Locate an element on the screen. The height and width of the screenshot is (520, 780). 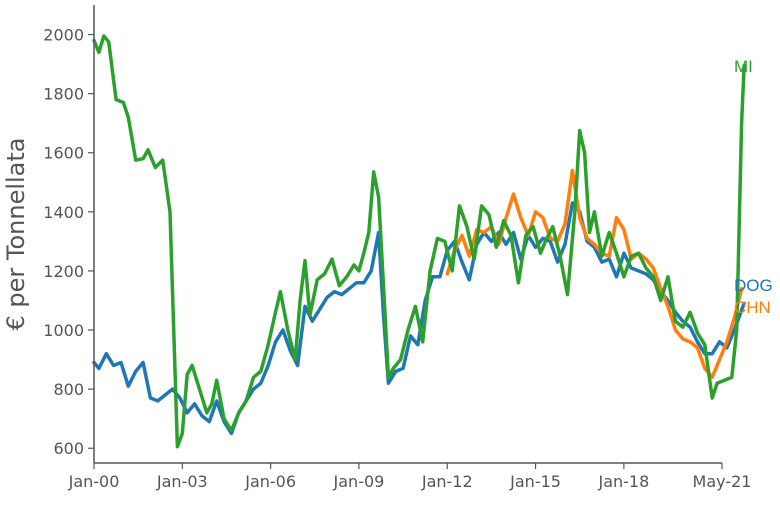
y-ticks: 600 800 1000 1200 1400 1600 1800 2000 is located at coordinates (68, 242).